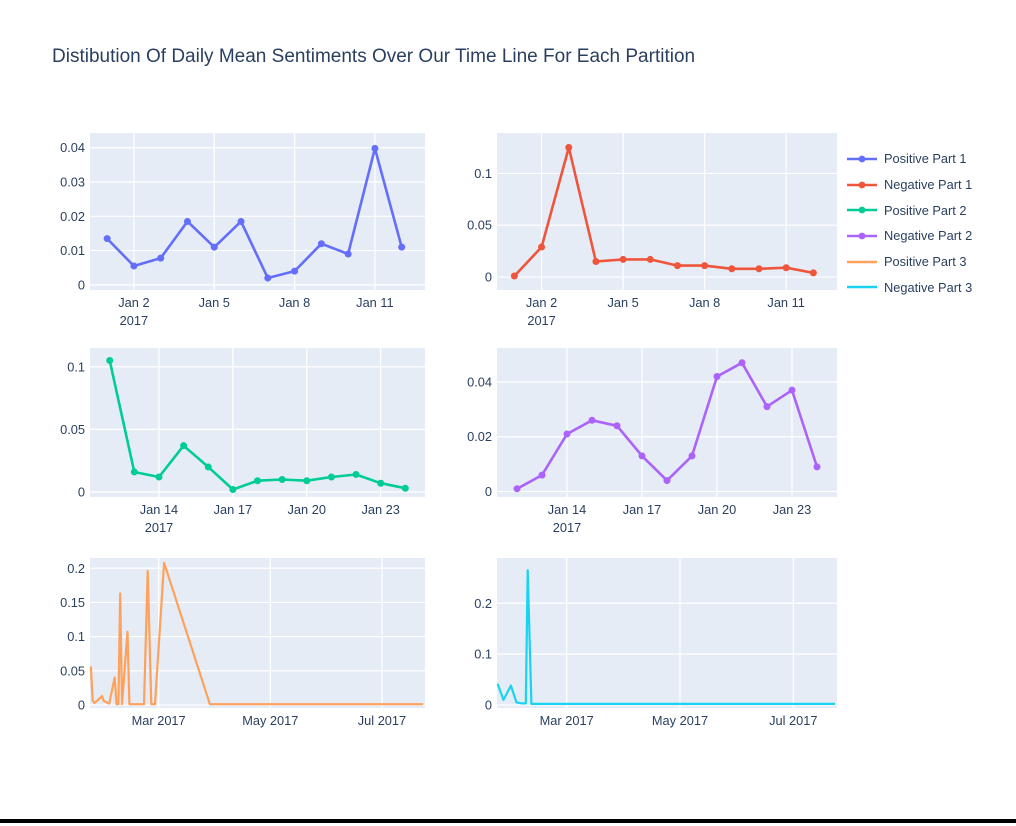 The width and height of the screenshot is (1016, 826). I want to click on subplot-positive-part-2: 0 0.05 0.1 Jan 14 2017 Jan 17 Jan 20 Jan 23, so click(233, 443).